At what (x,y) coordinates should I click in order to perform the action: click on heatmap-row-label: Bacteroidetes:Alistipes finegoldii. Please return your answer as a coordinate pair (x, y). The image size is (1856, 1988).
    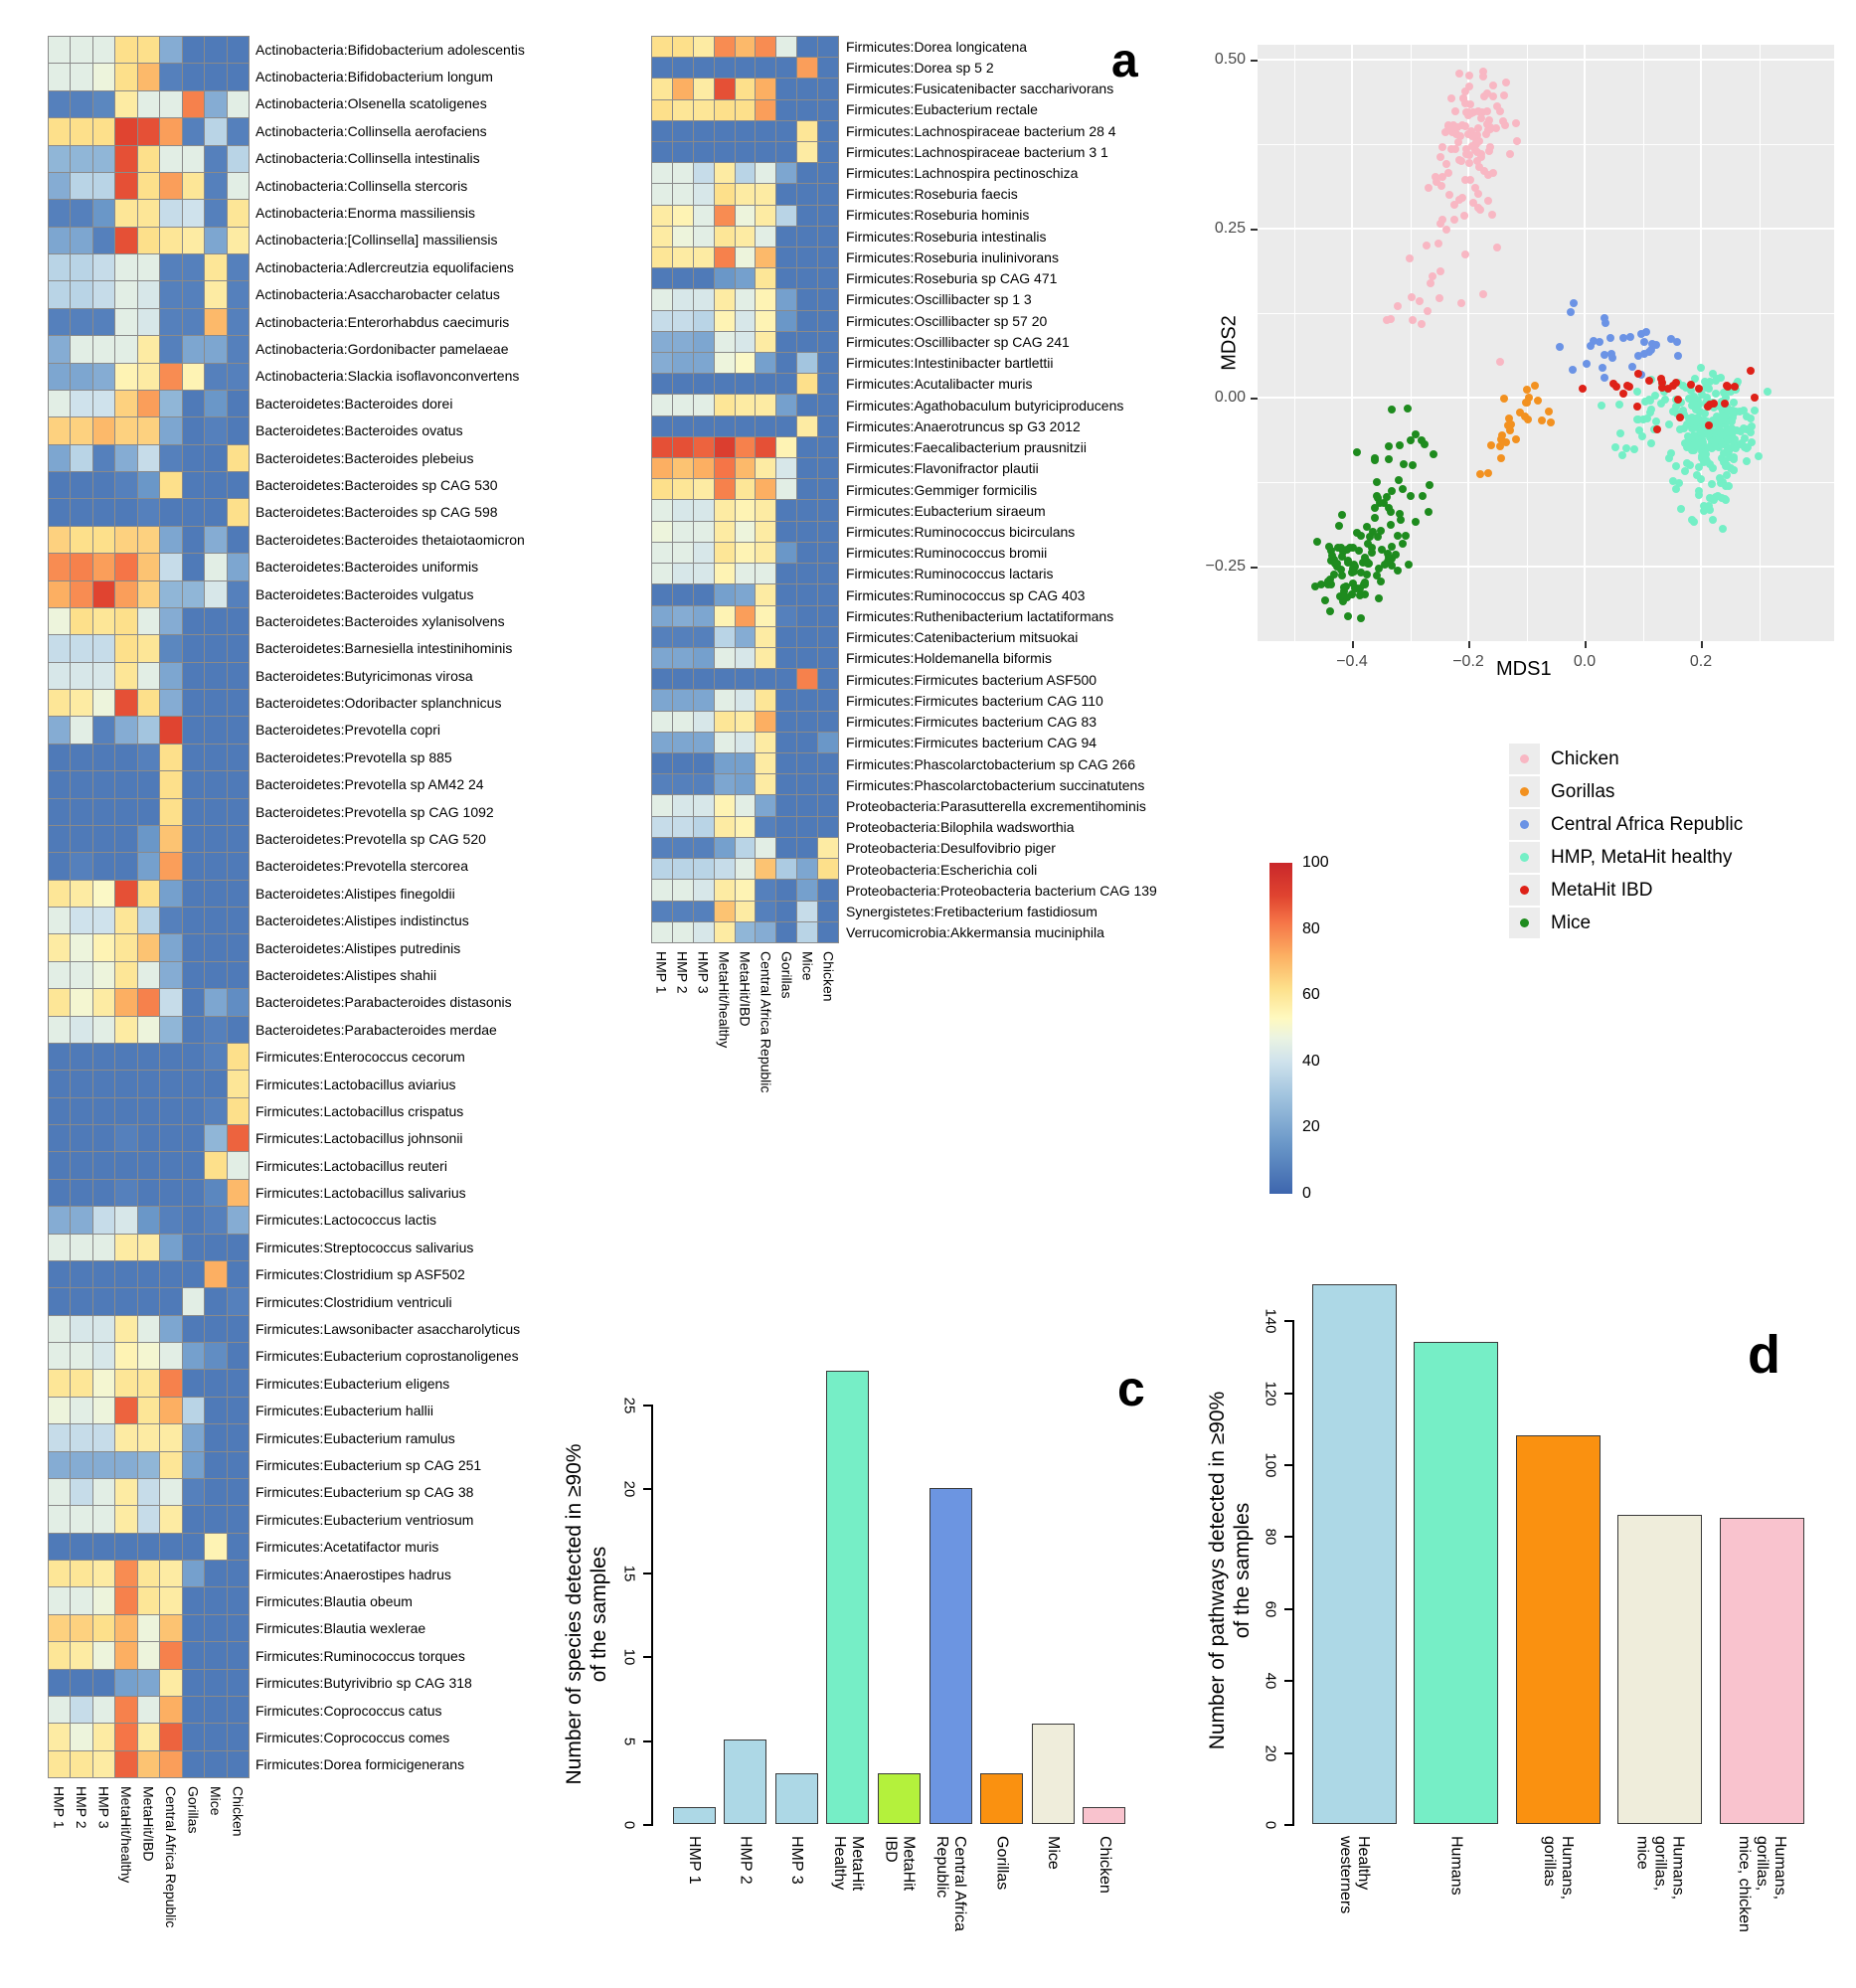
    Looking at the image, I should click on (355, 893).